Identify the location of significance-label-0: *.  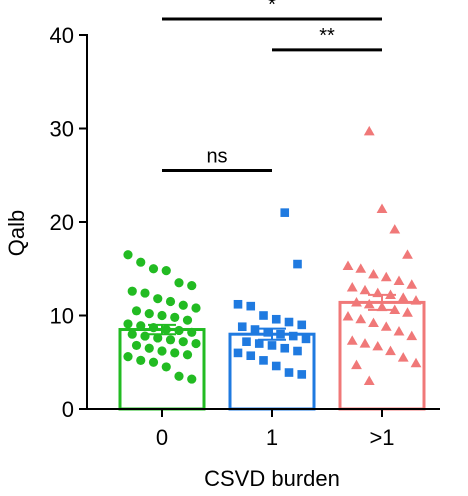
(272, 8).